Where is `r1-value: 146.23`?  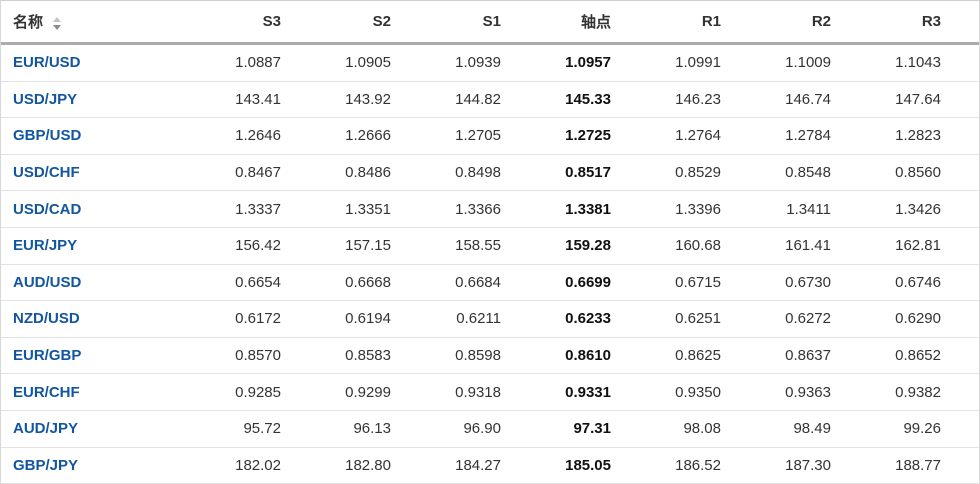 r1-value: 146.23 is located at coordinates (674, 100).